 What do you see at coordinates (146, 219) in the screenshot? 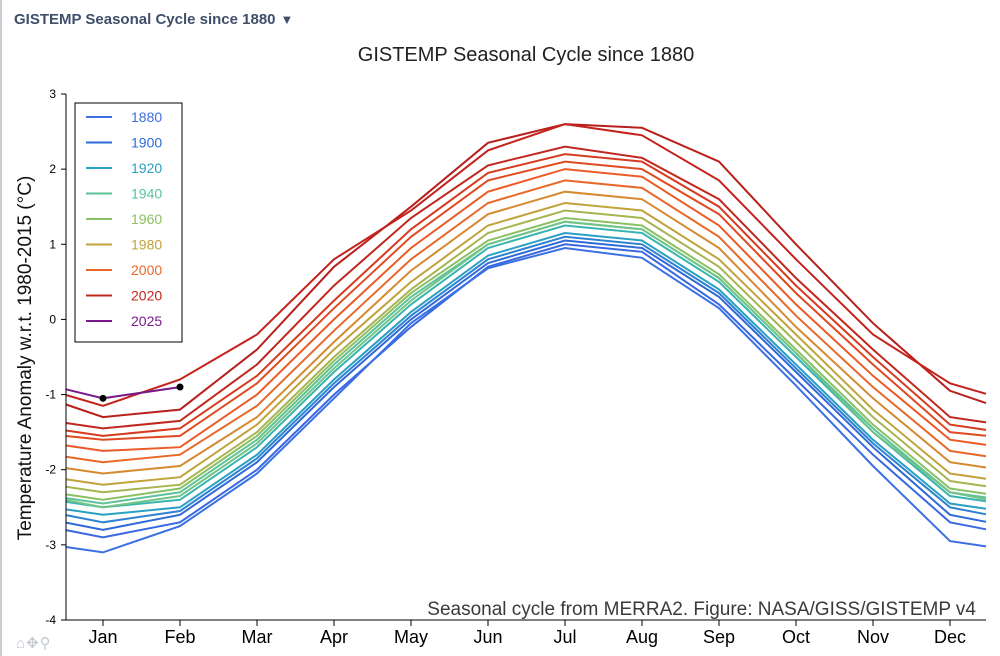
I see `legend-label-1960: 1960` at bounding box center [146, 219].